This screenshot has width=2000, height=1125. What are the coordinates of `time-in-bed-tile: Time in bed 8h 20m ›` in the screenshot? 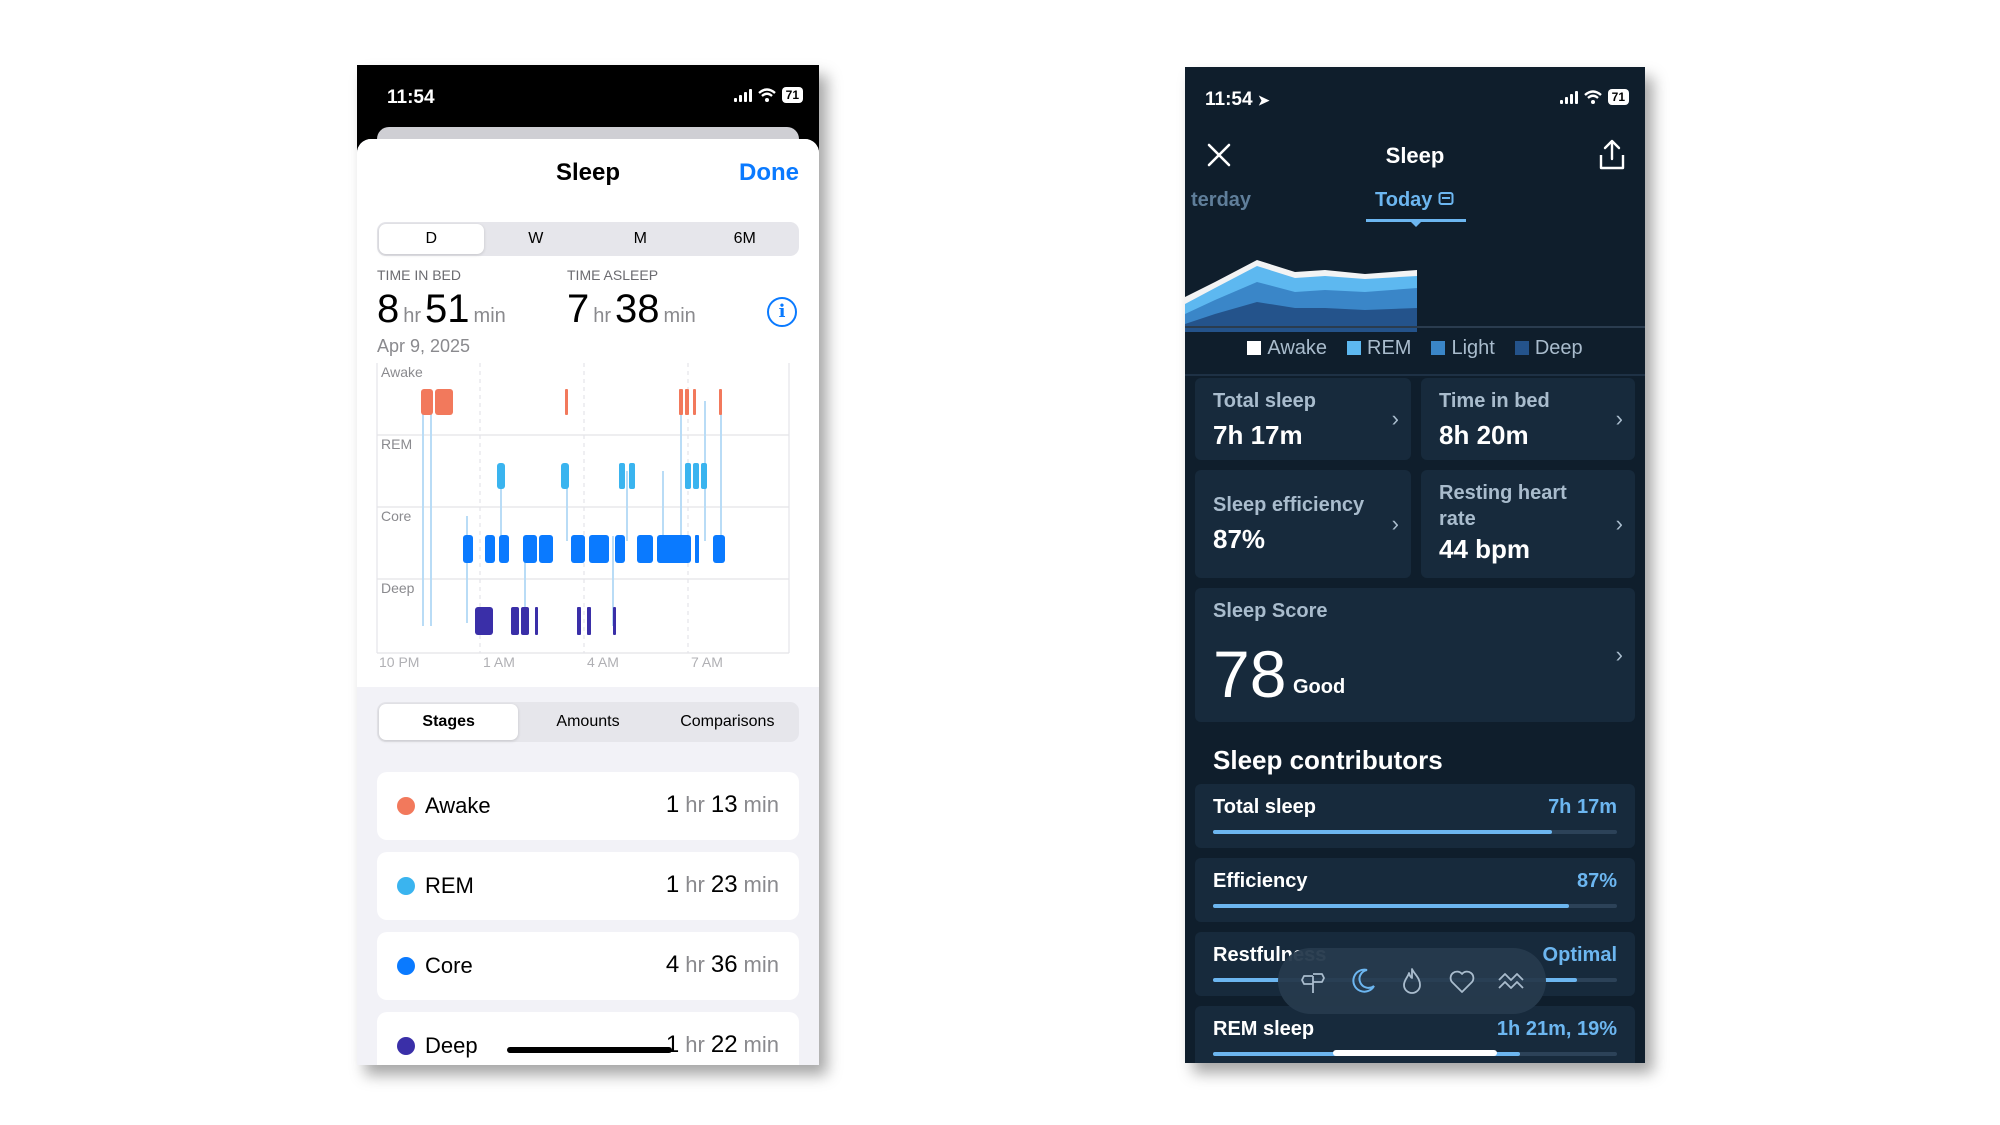 It's located at (1528, 419).